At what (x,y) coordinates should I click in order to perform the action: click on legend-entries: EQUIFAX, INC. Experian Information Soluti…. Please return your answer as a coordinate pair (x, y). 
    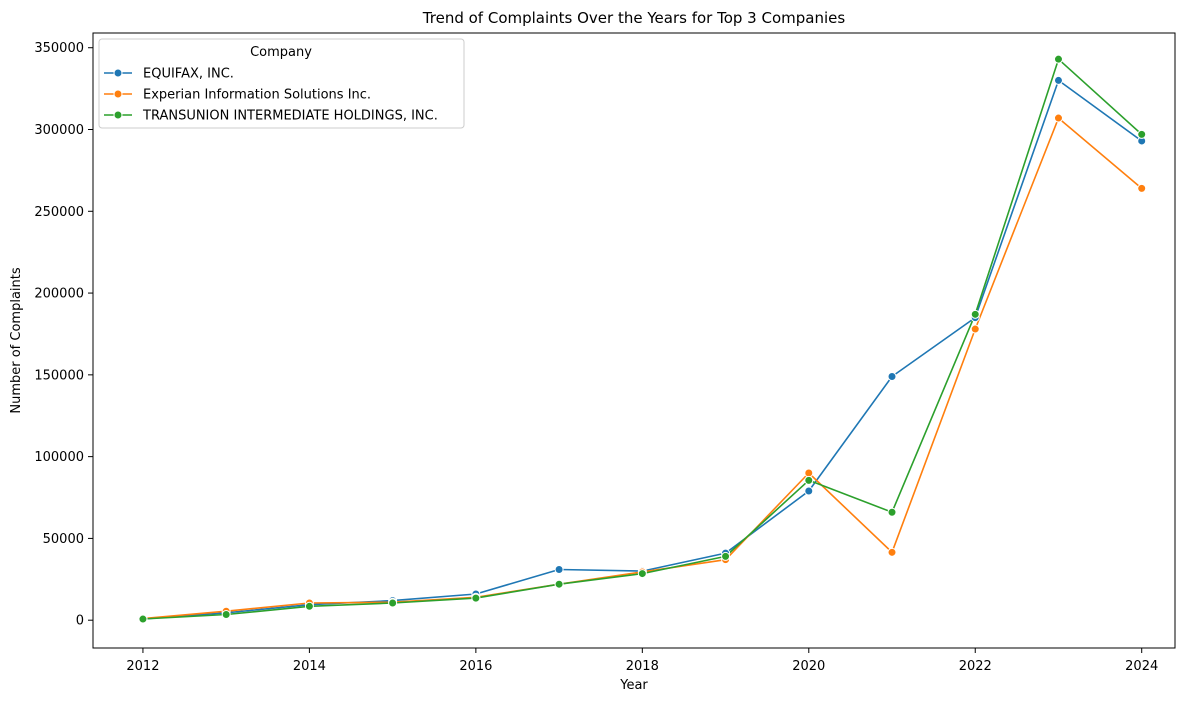
    Looking at the image, I should click on (271, 95).